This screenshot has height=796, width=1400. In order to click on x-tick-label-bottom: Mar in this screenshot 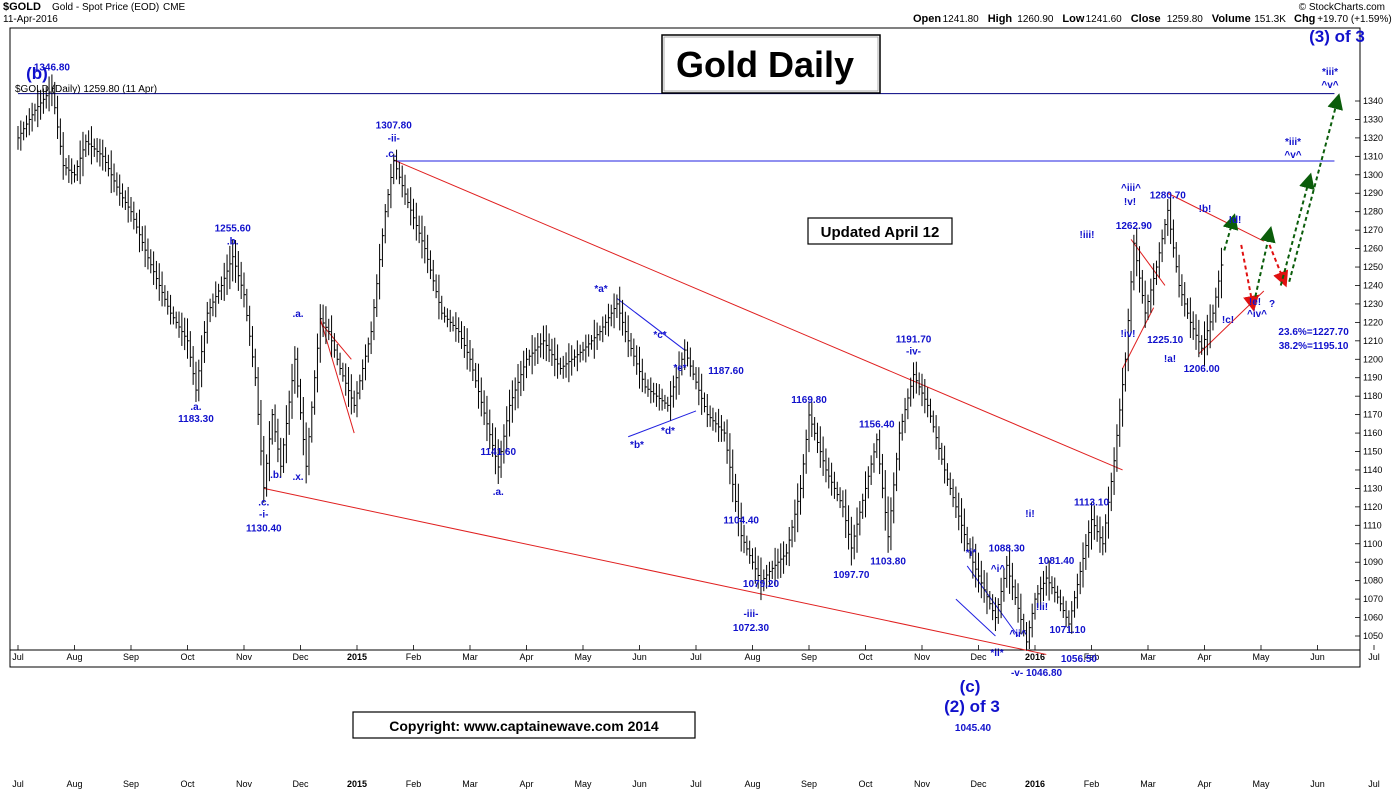, I will do `click(1148, 784)`.